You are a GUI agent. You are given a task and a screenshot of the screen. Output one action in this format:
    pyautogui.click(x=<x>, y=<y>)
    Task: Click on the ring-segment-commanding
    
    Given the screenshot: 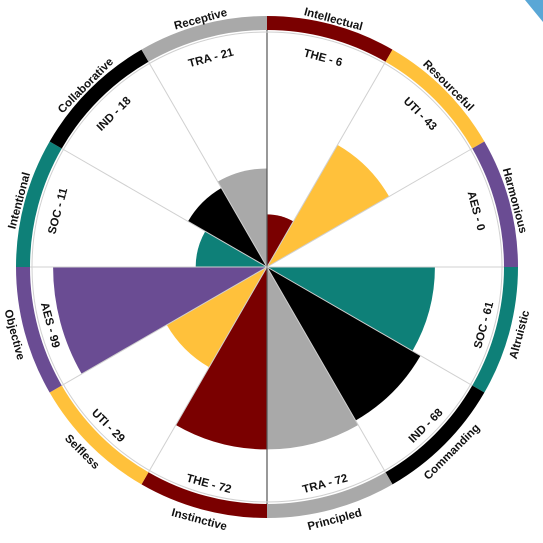 What is the action you would take?
    pyautogui.click(x=435, y=435)
    